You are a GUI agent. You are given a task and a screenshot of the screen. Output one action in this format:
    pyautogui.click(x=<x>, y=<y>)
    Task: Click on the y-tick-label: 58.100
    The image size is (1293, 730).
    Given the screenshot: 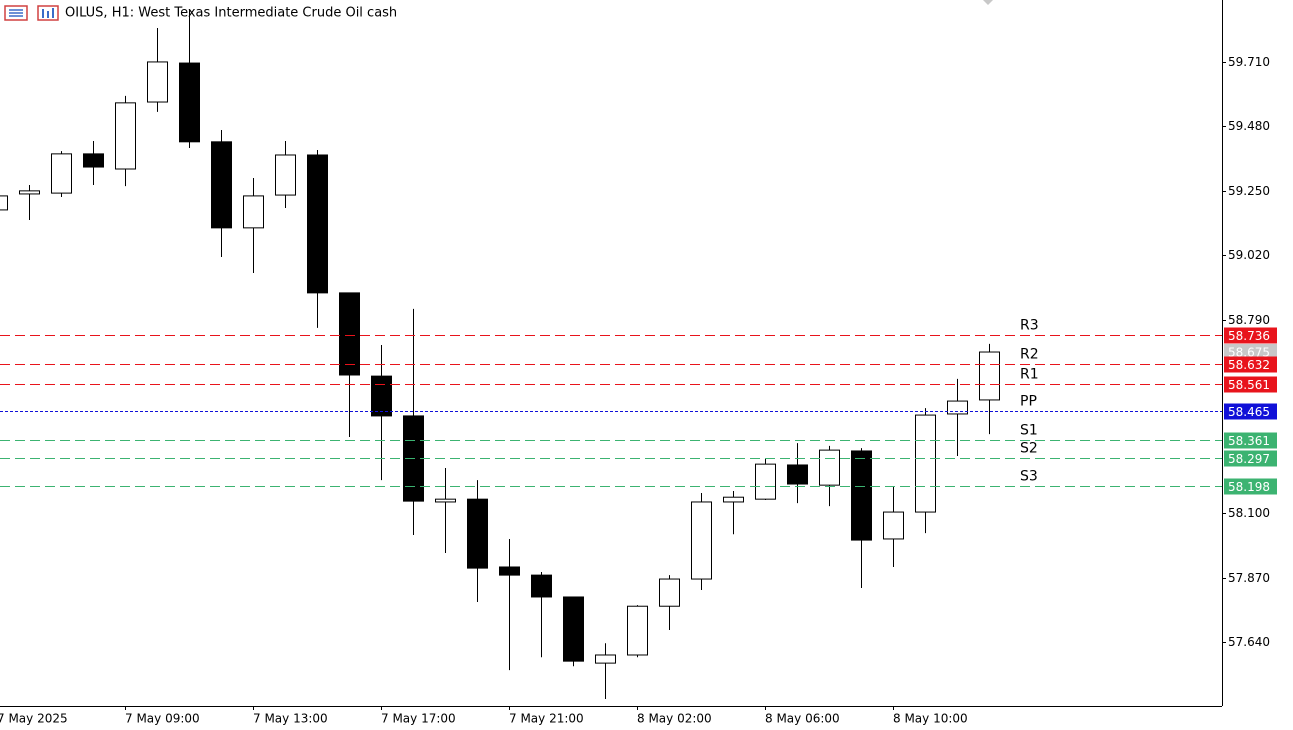 What is the action you would take?
    pyautogui.click(x=1249, y=513)
    